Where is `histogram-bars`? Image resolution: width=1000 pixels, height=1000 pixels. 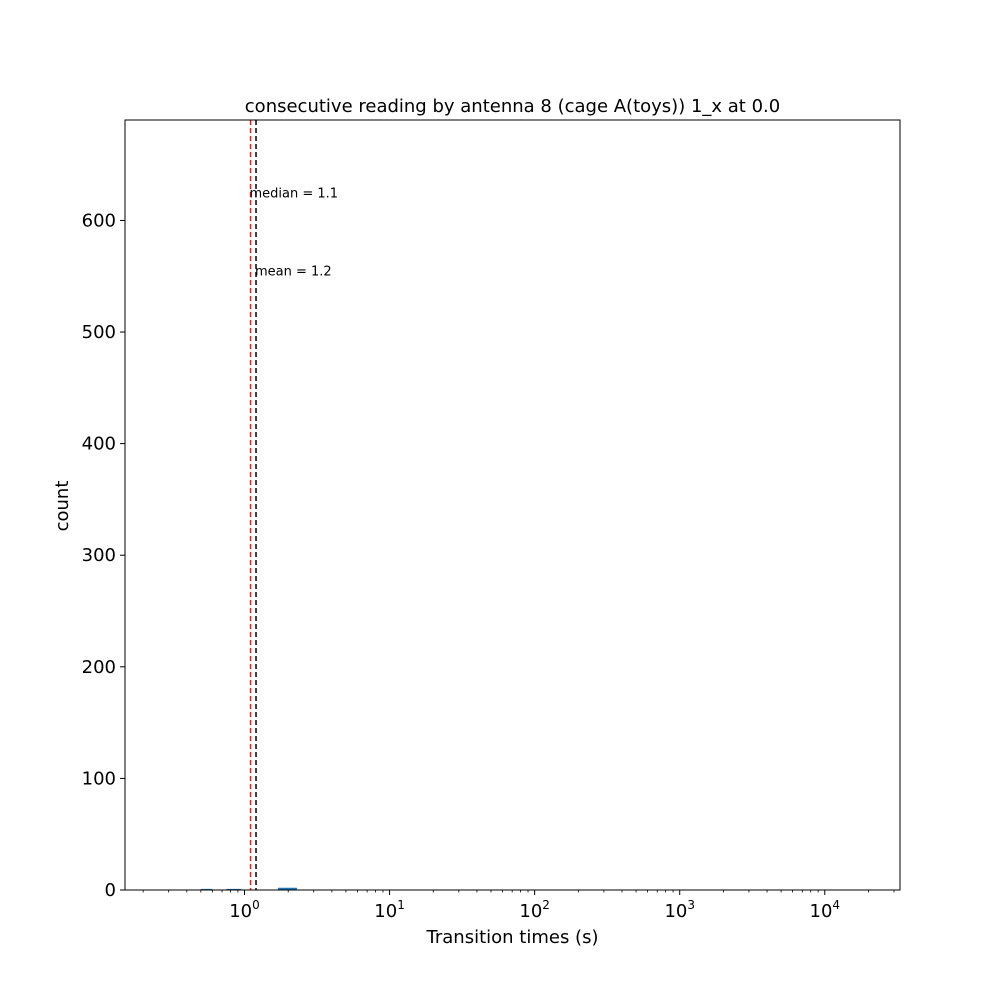 histogram-bars is located at coordinates (248, 888).